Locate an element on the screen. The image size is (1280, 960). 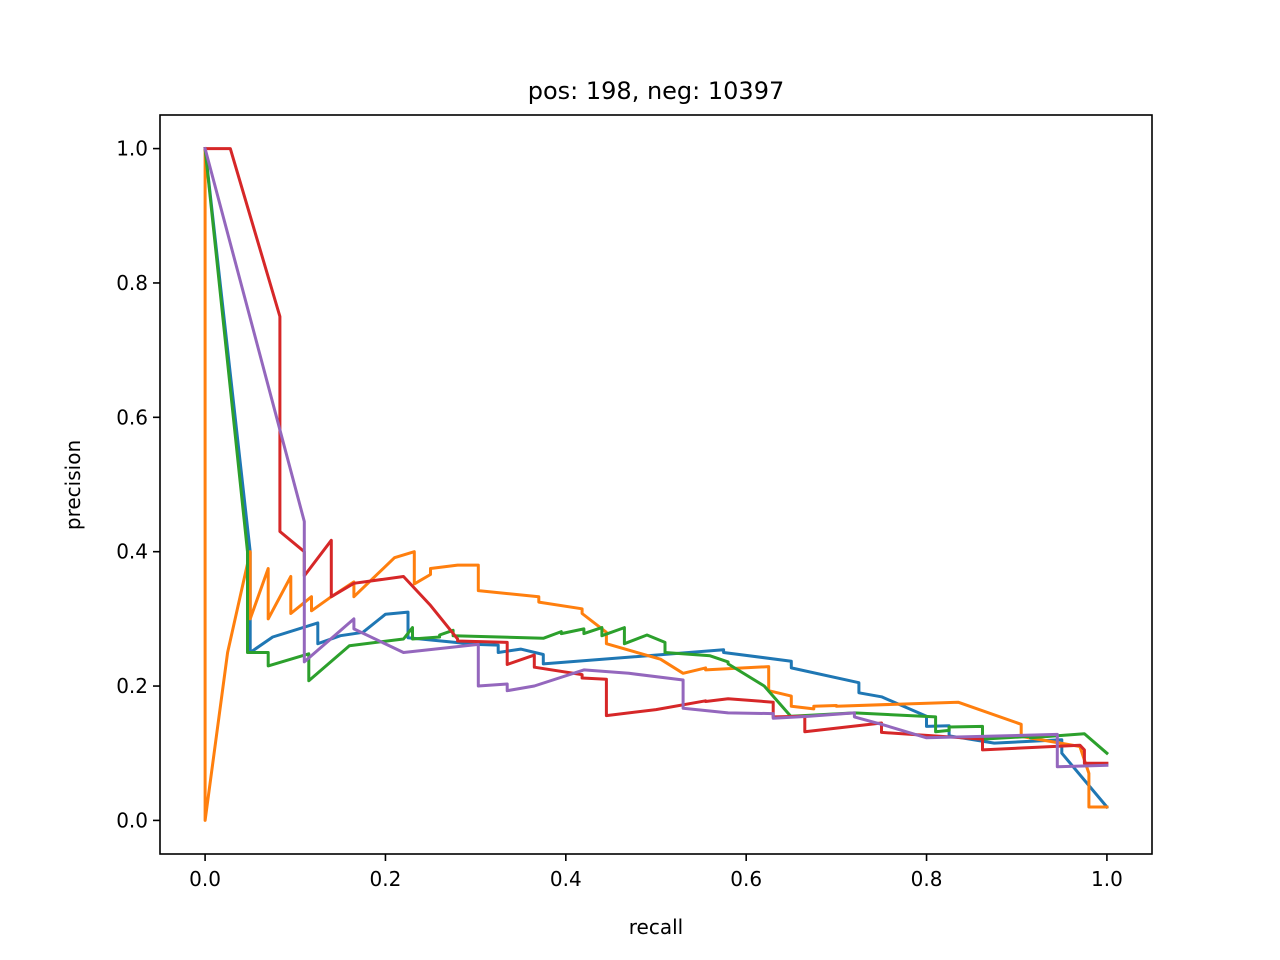
x-tick-label: 0.2 is located at coordinates (386, 879).